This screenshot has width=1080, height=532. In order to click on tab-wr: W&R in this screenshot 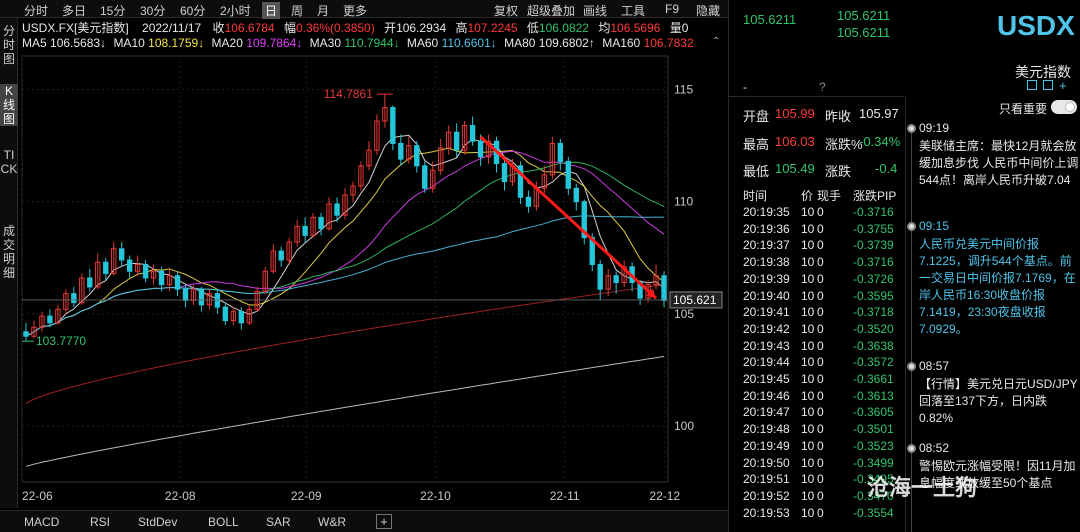, I will do `click(332, 522)`.